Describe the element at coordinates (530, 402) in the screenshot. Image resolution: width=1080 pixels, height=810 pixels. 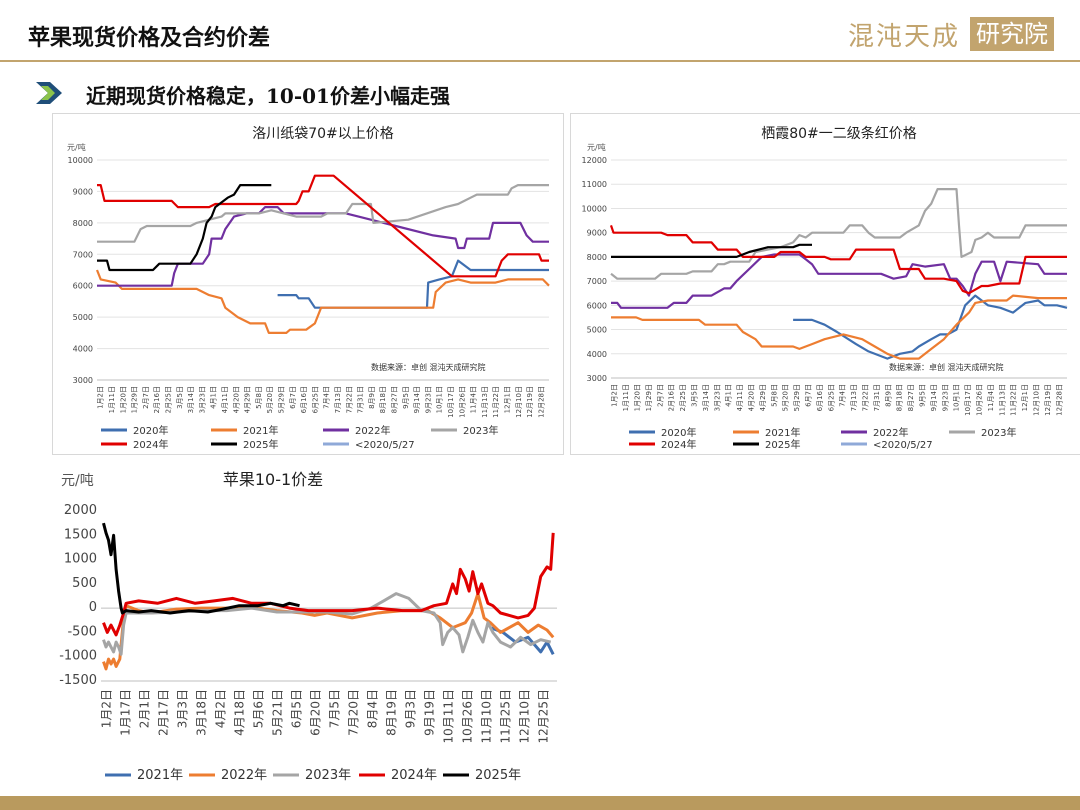
I see `x-tick-label: 12月19日` at that location.